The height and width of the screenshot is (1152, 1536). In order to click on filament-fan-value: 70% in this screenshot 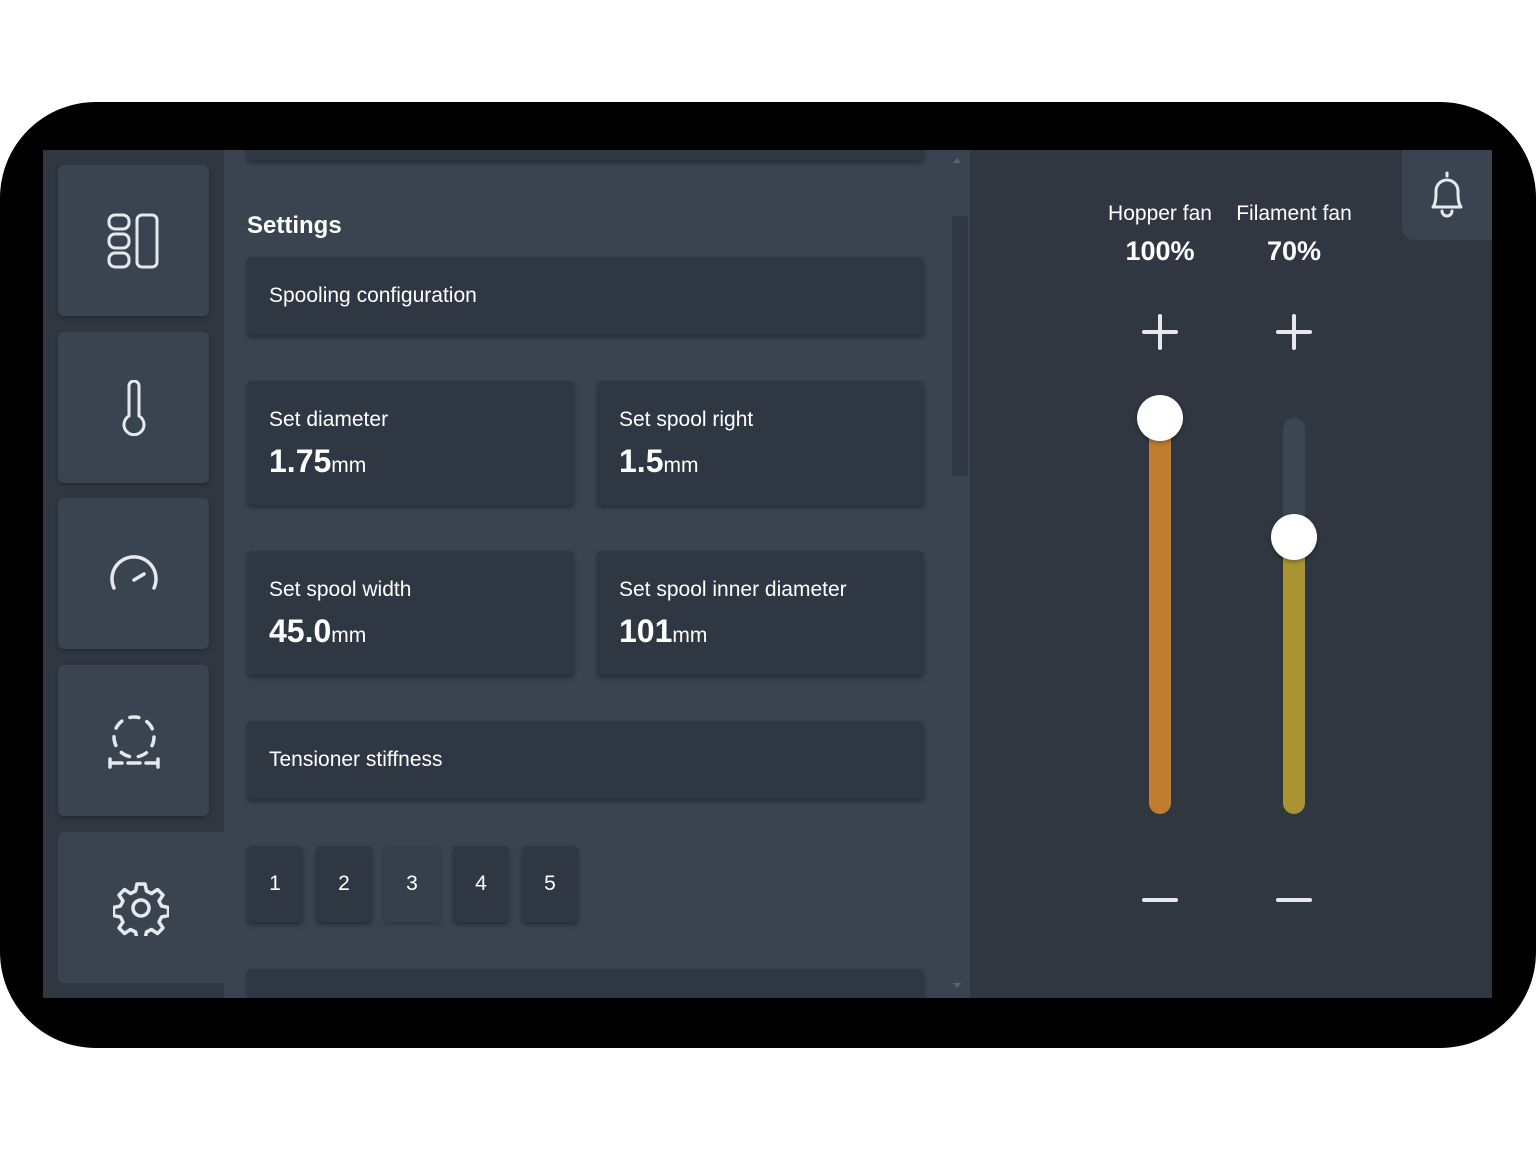, I will do `click(1294, 251)`.